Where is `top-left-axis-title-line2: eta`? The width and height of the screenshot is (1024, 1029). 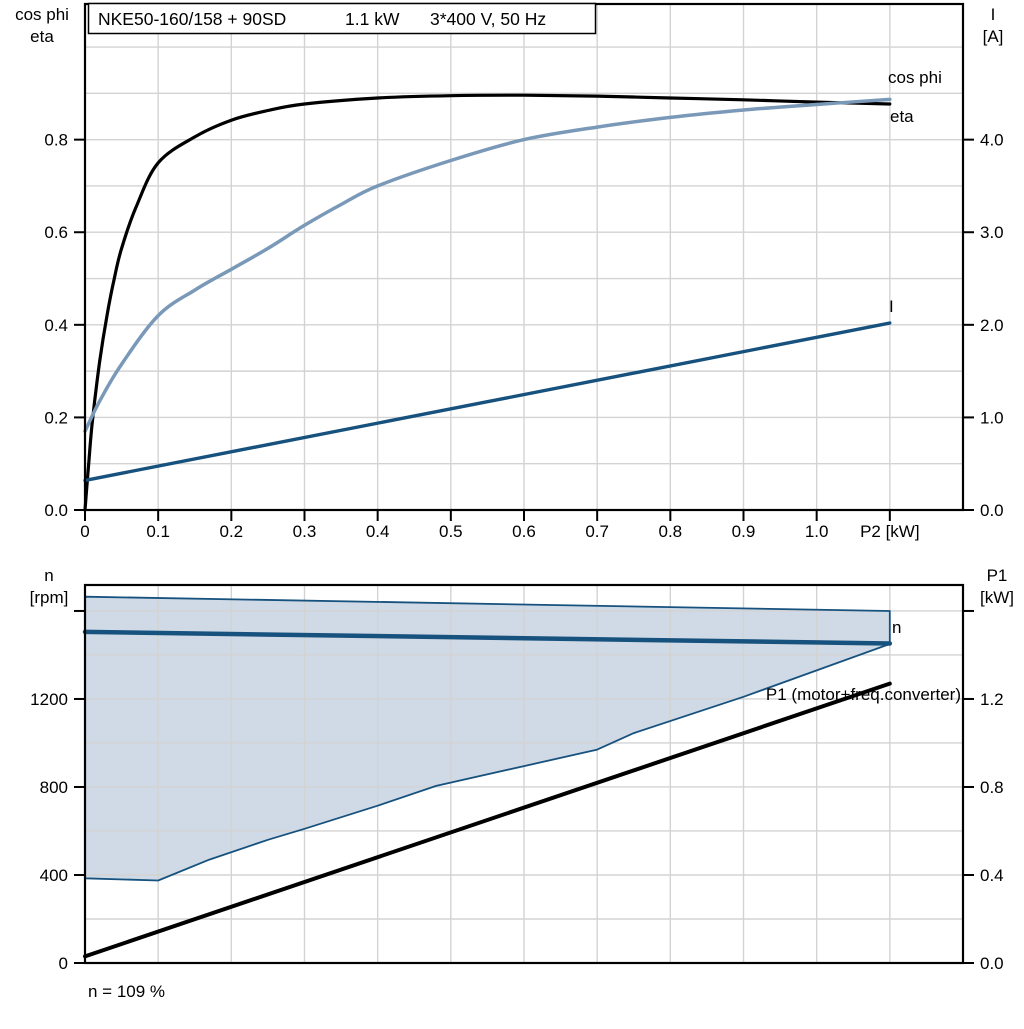 top-left-axis-title-line2: eta is located at coordinates (42, 36).